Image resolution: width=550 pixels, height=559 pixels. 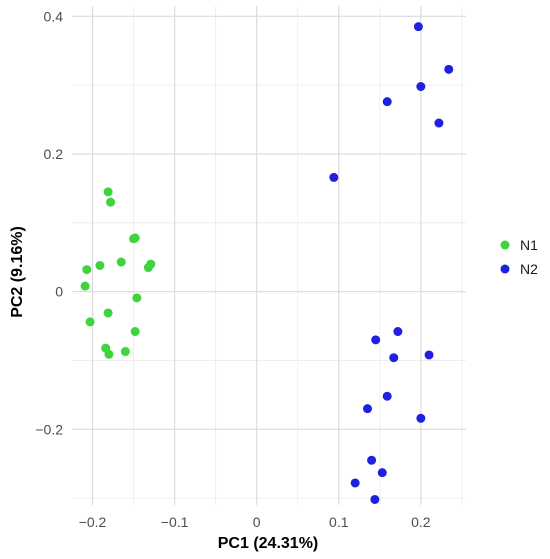 I want to click on y-tick-label: 0, so click(x=59, y=292).